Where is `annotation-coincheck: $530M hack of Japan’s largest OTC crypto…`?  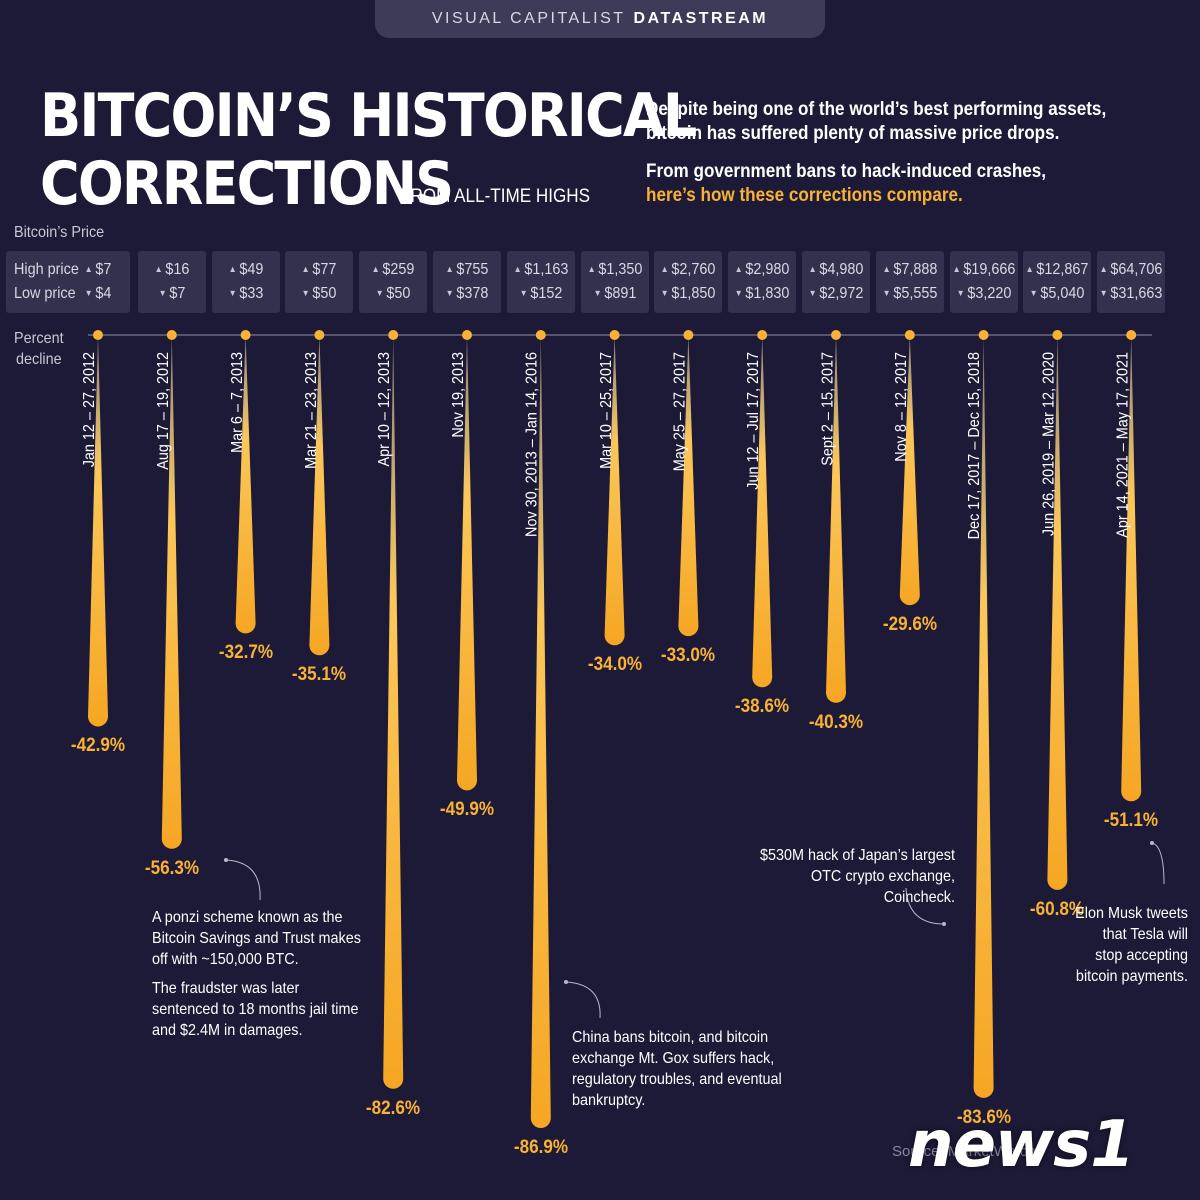
annotation-coincheck: $530M hack of Japan’s largest OTC crypto… is located at coordinates (847, 880).